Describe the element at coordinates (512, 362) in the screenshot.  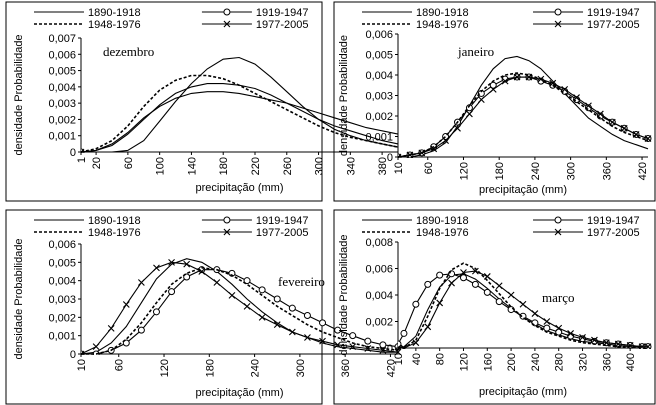
I see `x-tick-label: 200` at that location.